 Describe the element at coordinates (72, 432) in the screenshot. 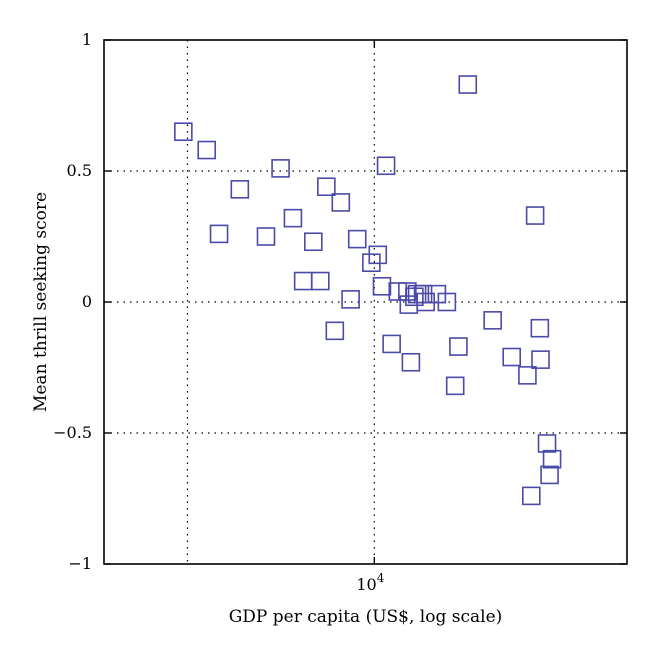

I see `y-tick-label: −0.5` at that location.